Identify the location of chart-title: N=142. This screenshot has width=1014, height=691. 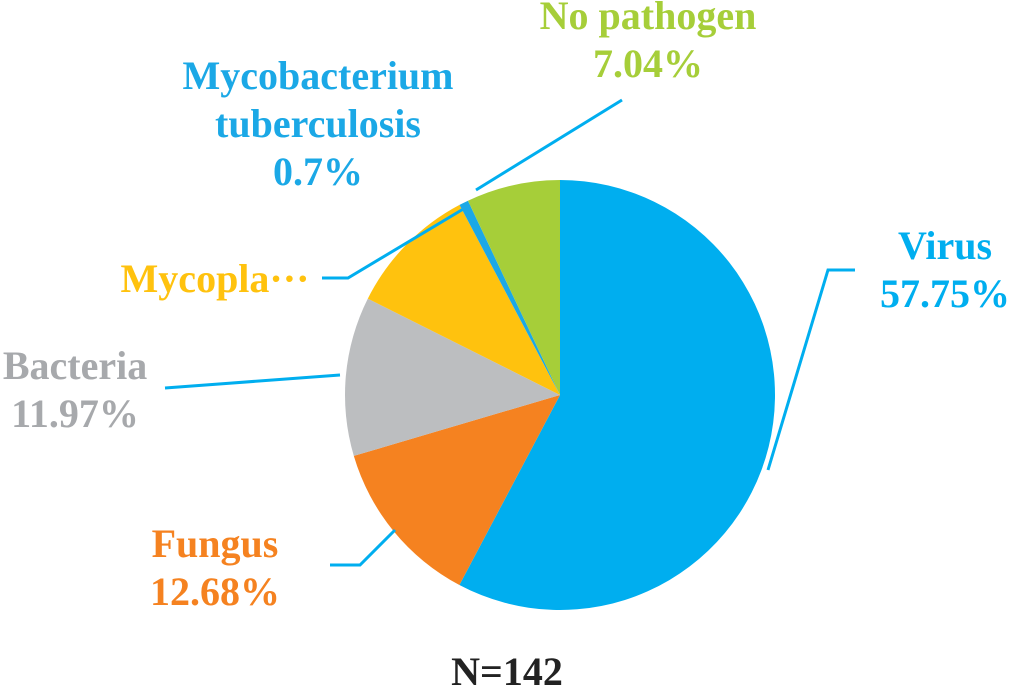
(507, 670).